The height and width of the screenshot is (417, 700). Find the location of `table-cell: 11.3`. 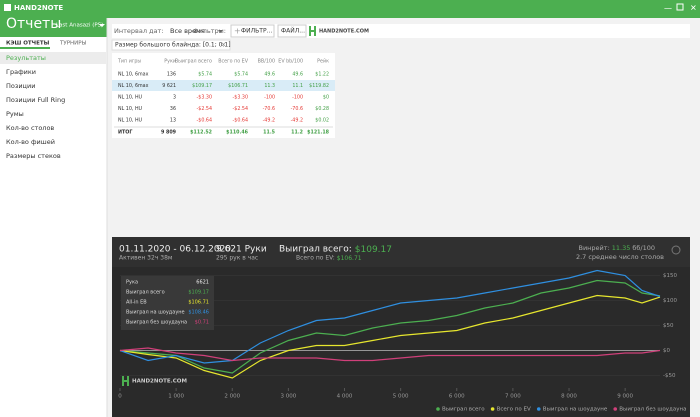

table-cell: 11.3 is located at coordinates (269, 86).